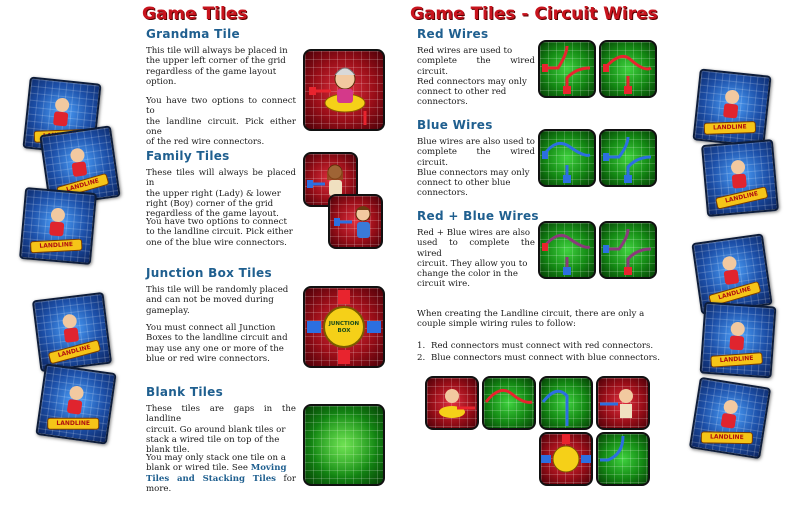 The height and width of the screenshot is (517, 800). I want to click on family-tiles-title: Family Tiles, so click(188, 156).